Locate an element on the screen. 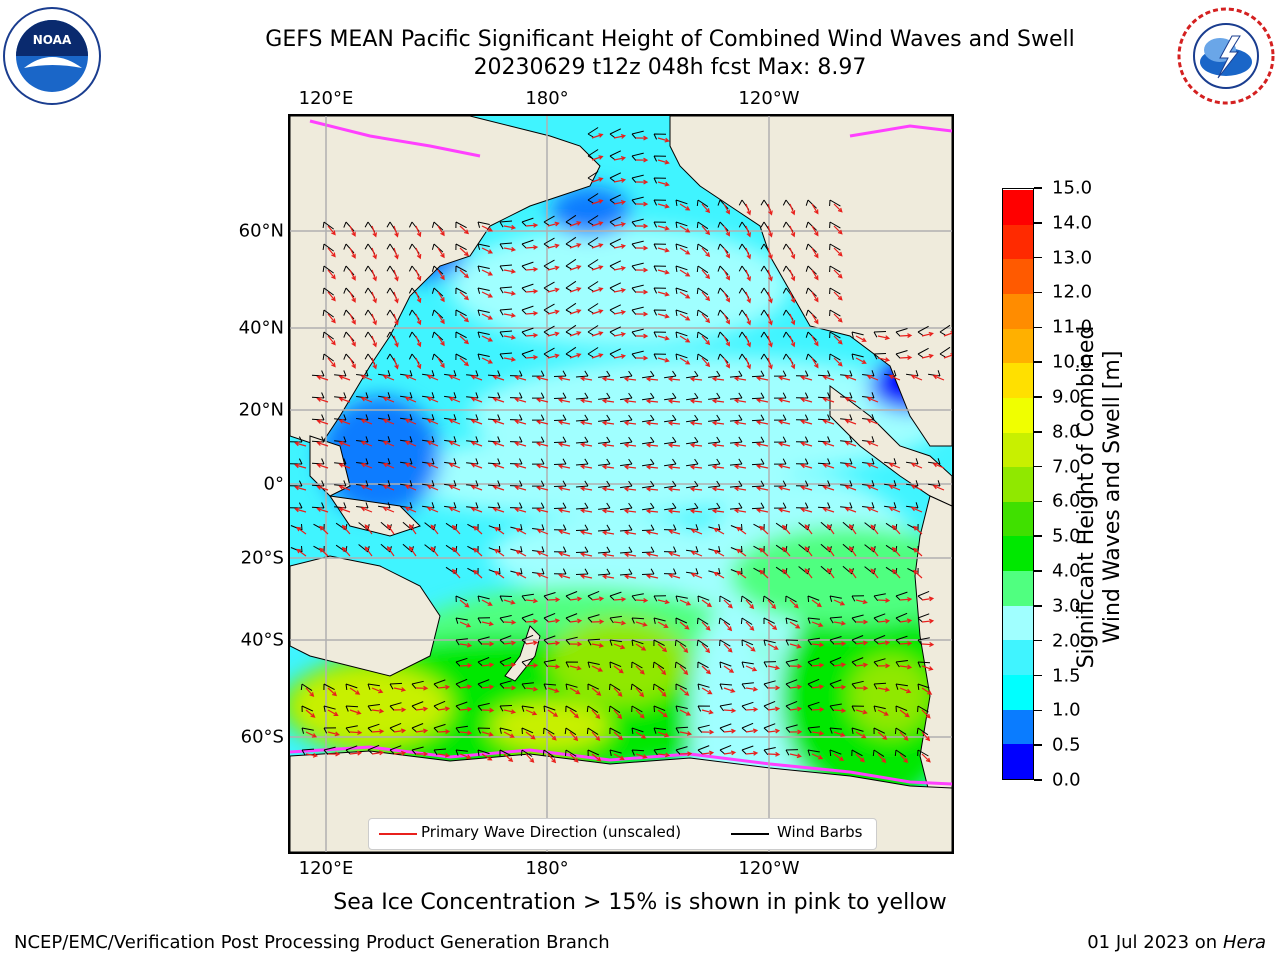 The width and height of the screenshot is (1280, 960). colorbar-segment is located at coordinates (1018, 346).